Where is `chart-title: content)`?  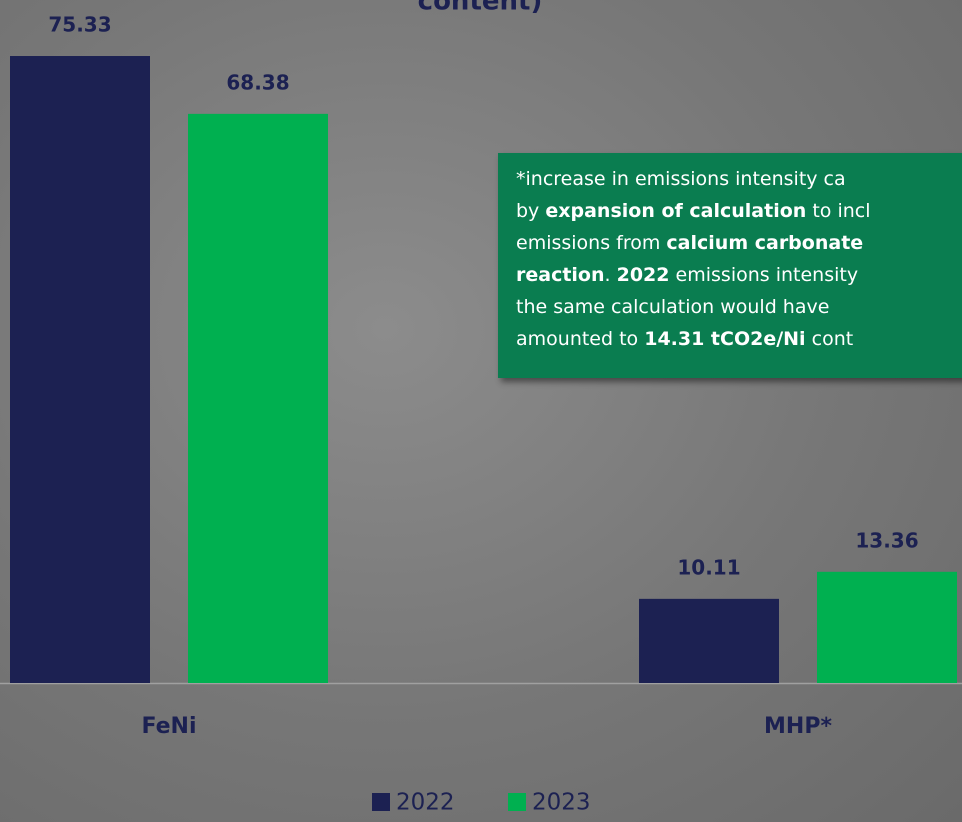
chart-title: content) is located at coordinates (480, 8).